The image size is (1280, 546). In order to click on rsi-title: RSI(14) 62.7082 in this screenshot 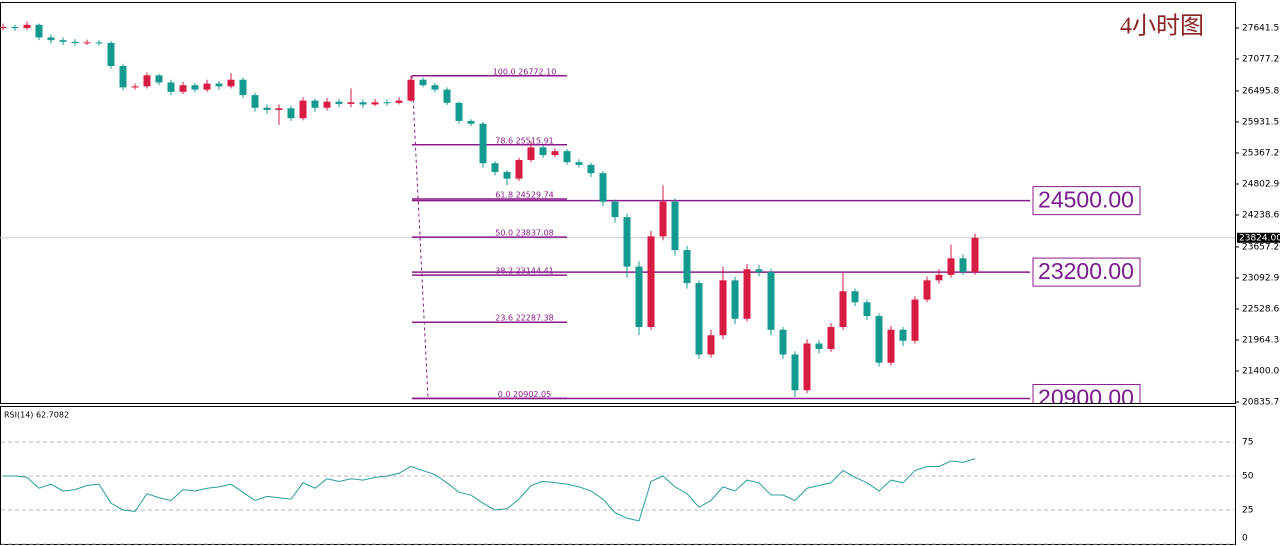, I will do `click(36, 415)`.